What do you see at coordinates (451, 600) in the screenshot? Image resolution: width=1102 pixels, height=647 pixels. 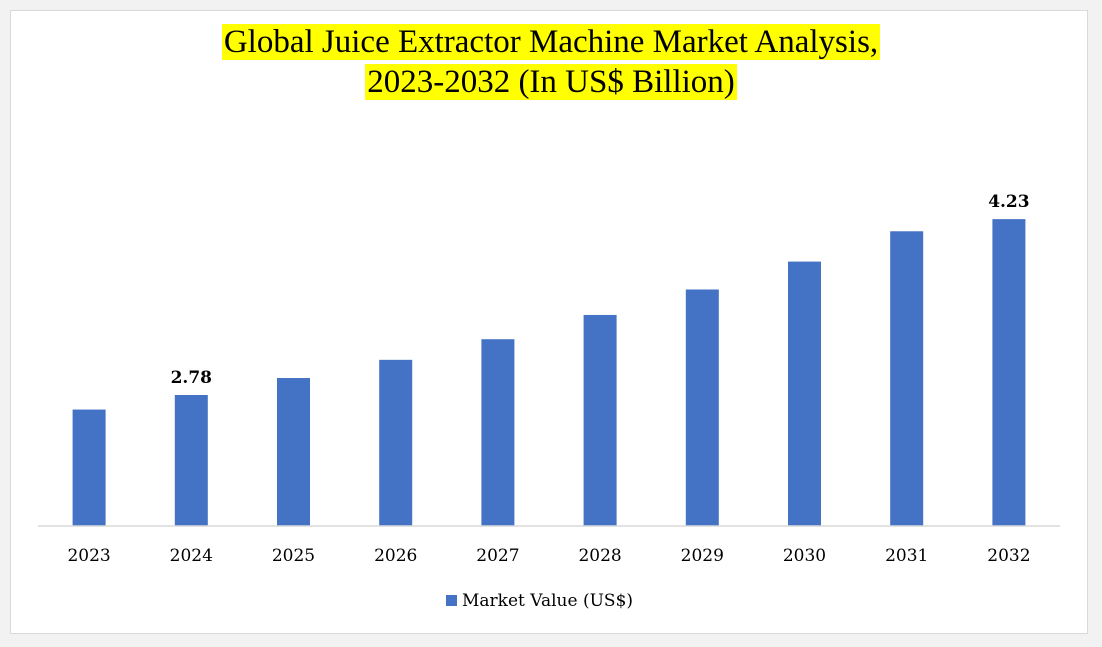 I see `legend-swatch` at bounding box center [451, 600].